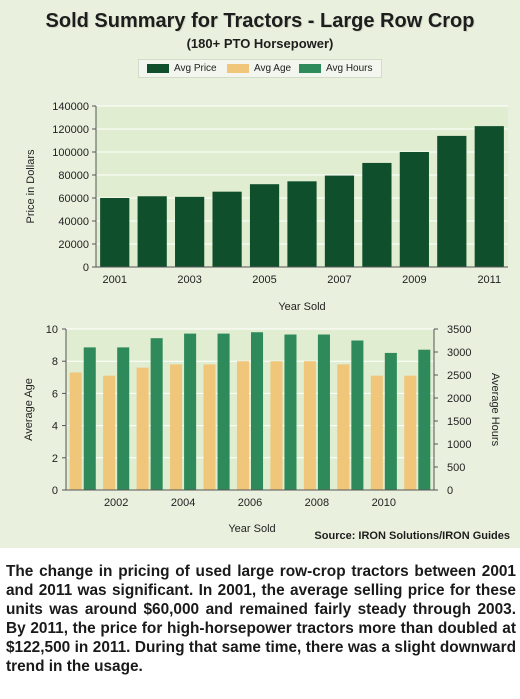  I want to click on y-tick-label: 80000, so click(73, 176).